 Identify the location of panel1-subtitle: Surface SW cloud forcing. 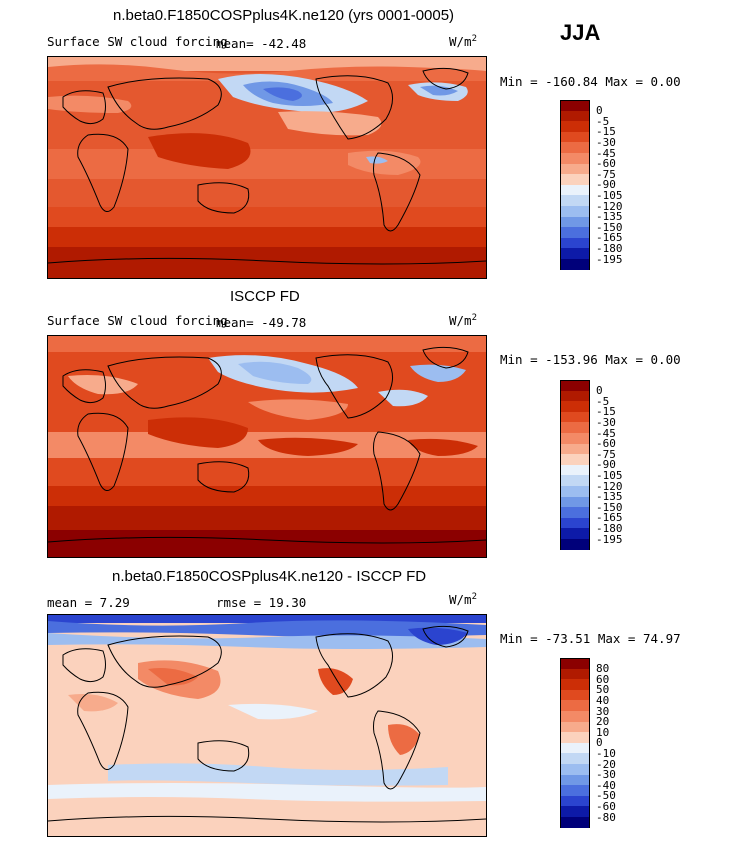
(137, 41).